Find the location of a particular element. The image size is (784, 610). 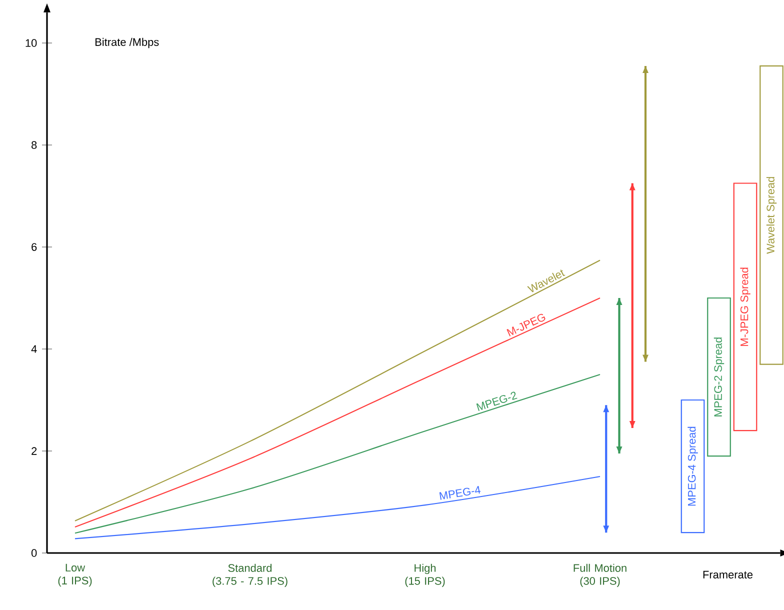

x-tick-label: Low (1 IPS) is located at coordinates (75, 575).